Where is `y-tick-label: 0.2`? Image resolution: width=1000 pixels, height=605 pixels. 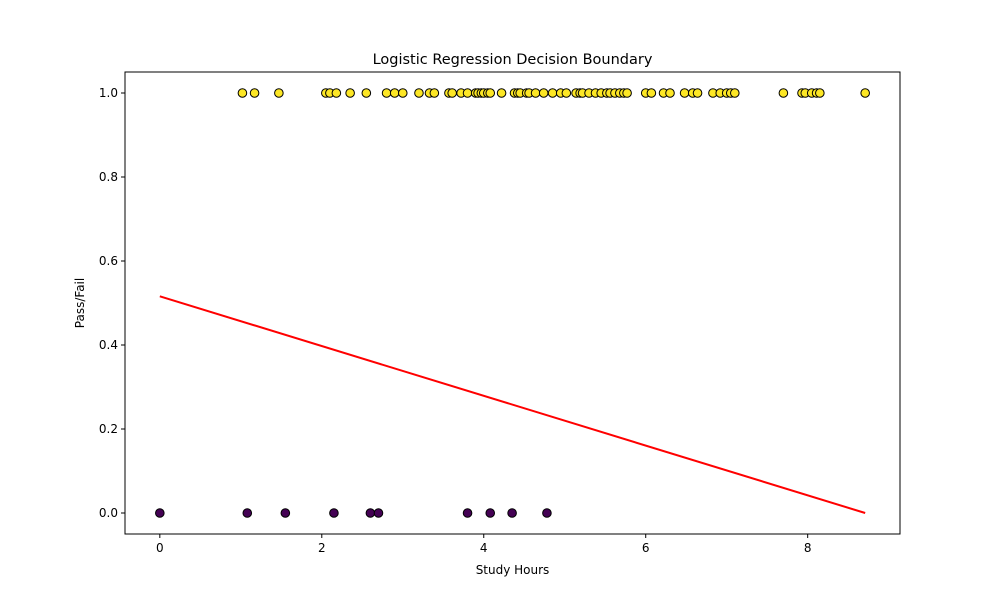
y-tick-label: 0.2 is located at coordinates (108, 429).